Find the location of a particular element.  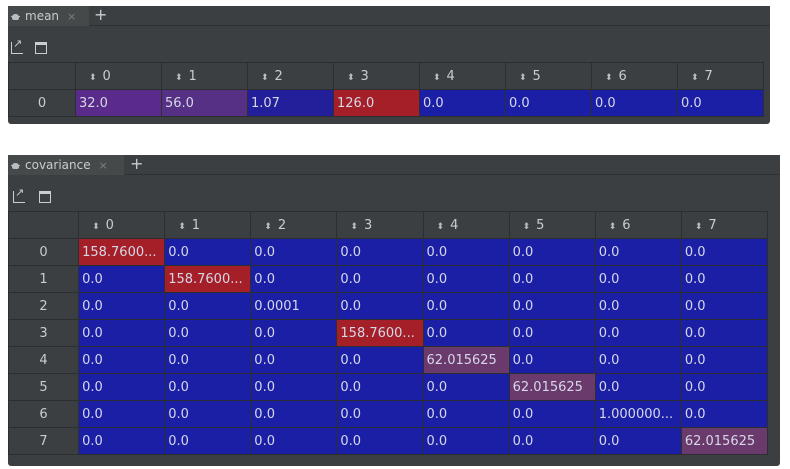

open-in-new-window-icon is located at coordinates (17, 45).